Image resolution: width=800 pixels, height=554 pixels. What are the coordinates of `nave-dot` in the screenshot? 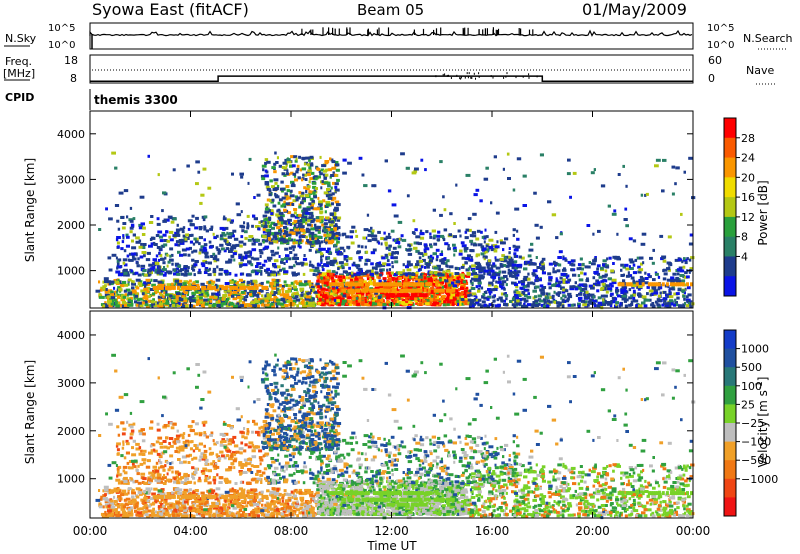 It's located at (460, 78).